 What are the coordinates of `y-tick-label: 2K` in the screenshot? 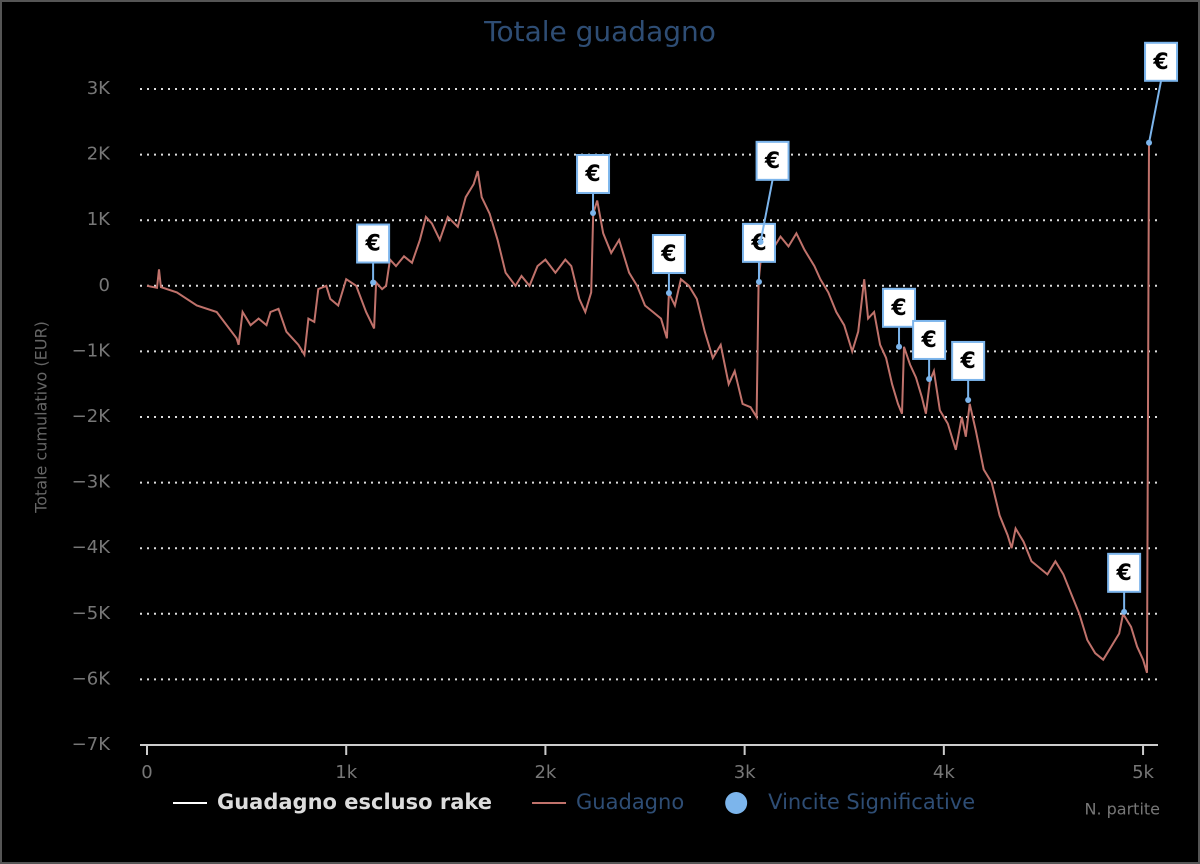 It's located at (99, 154).